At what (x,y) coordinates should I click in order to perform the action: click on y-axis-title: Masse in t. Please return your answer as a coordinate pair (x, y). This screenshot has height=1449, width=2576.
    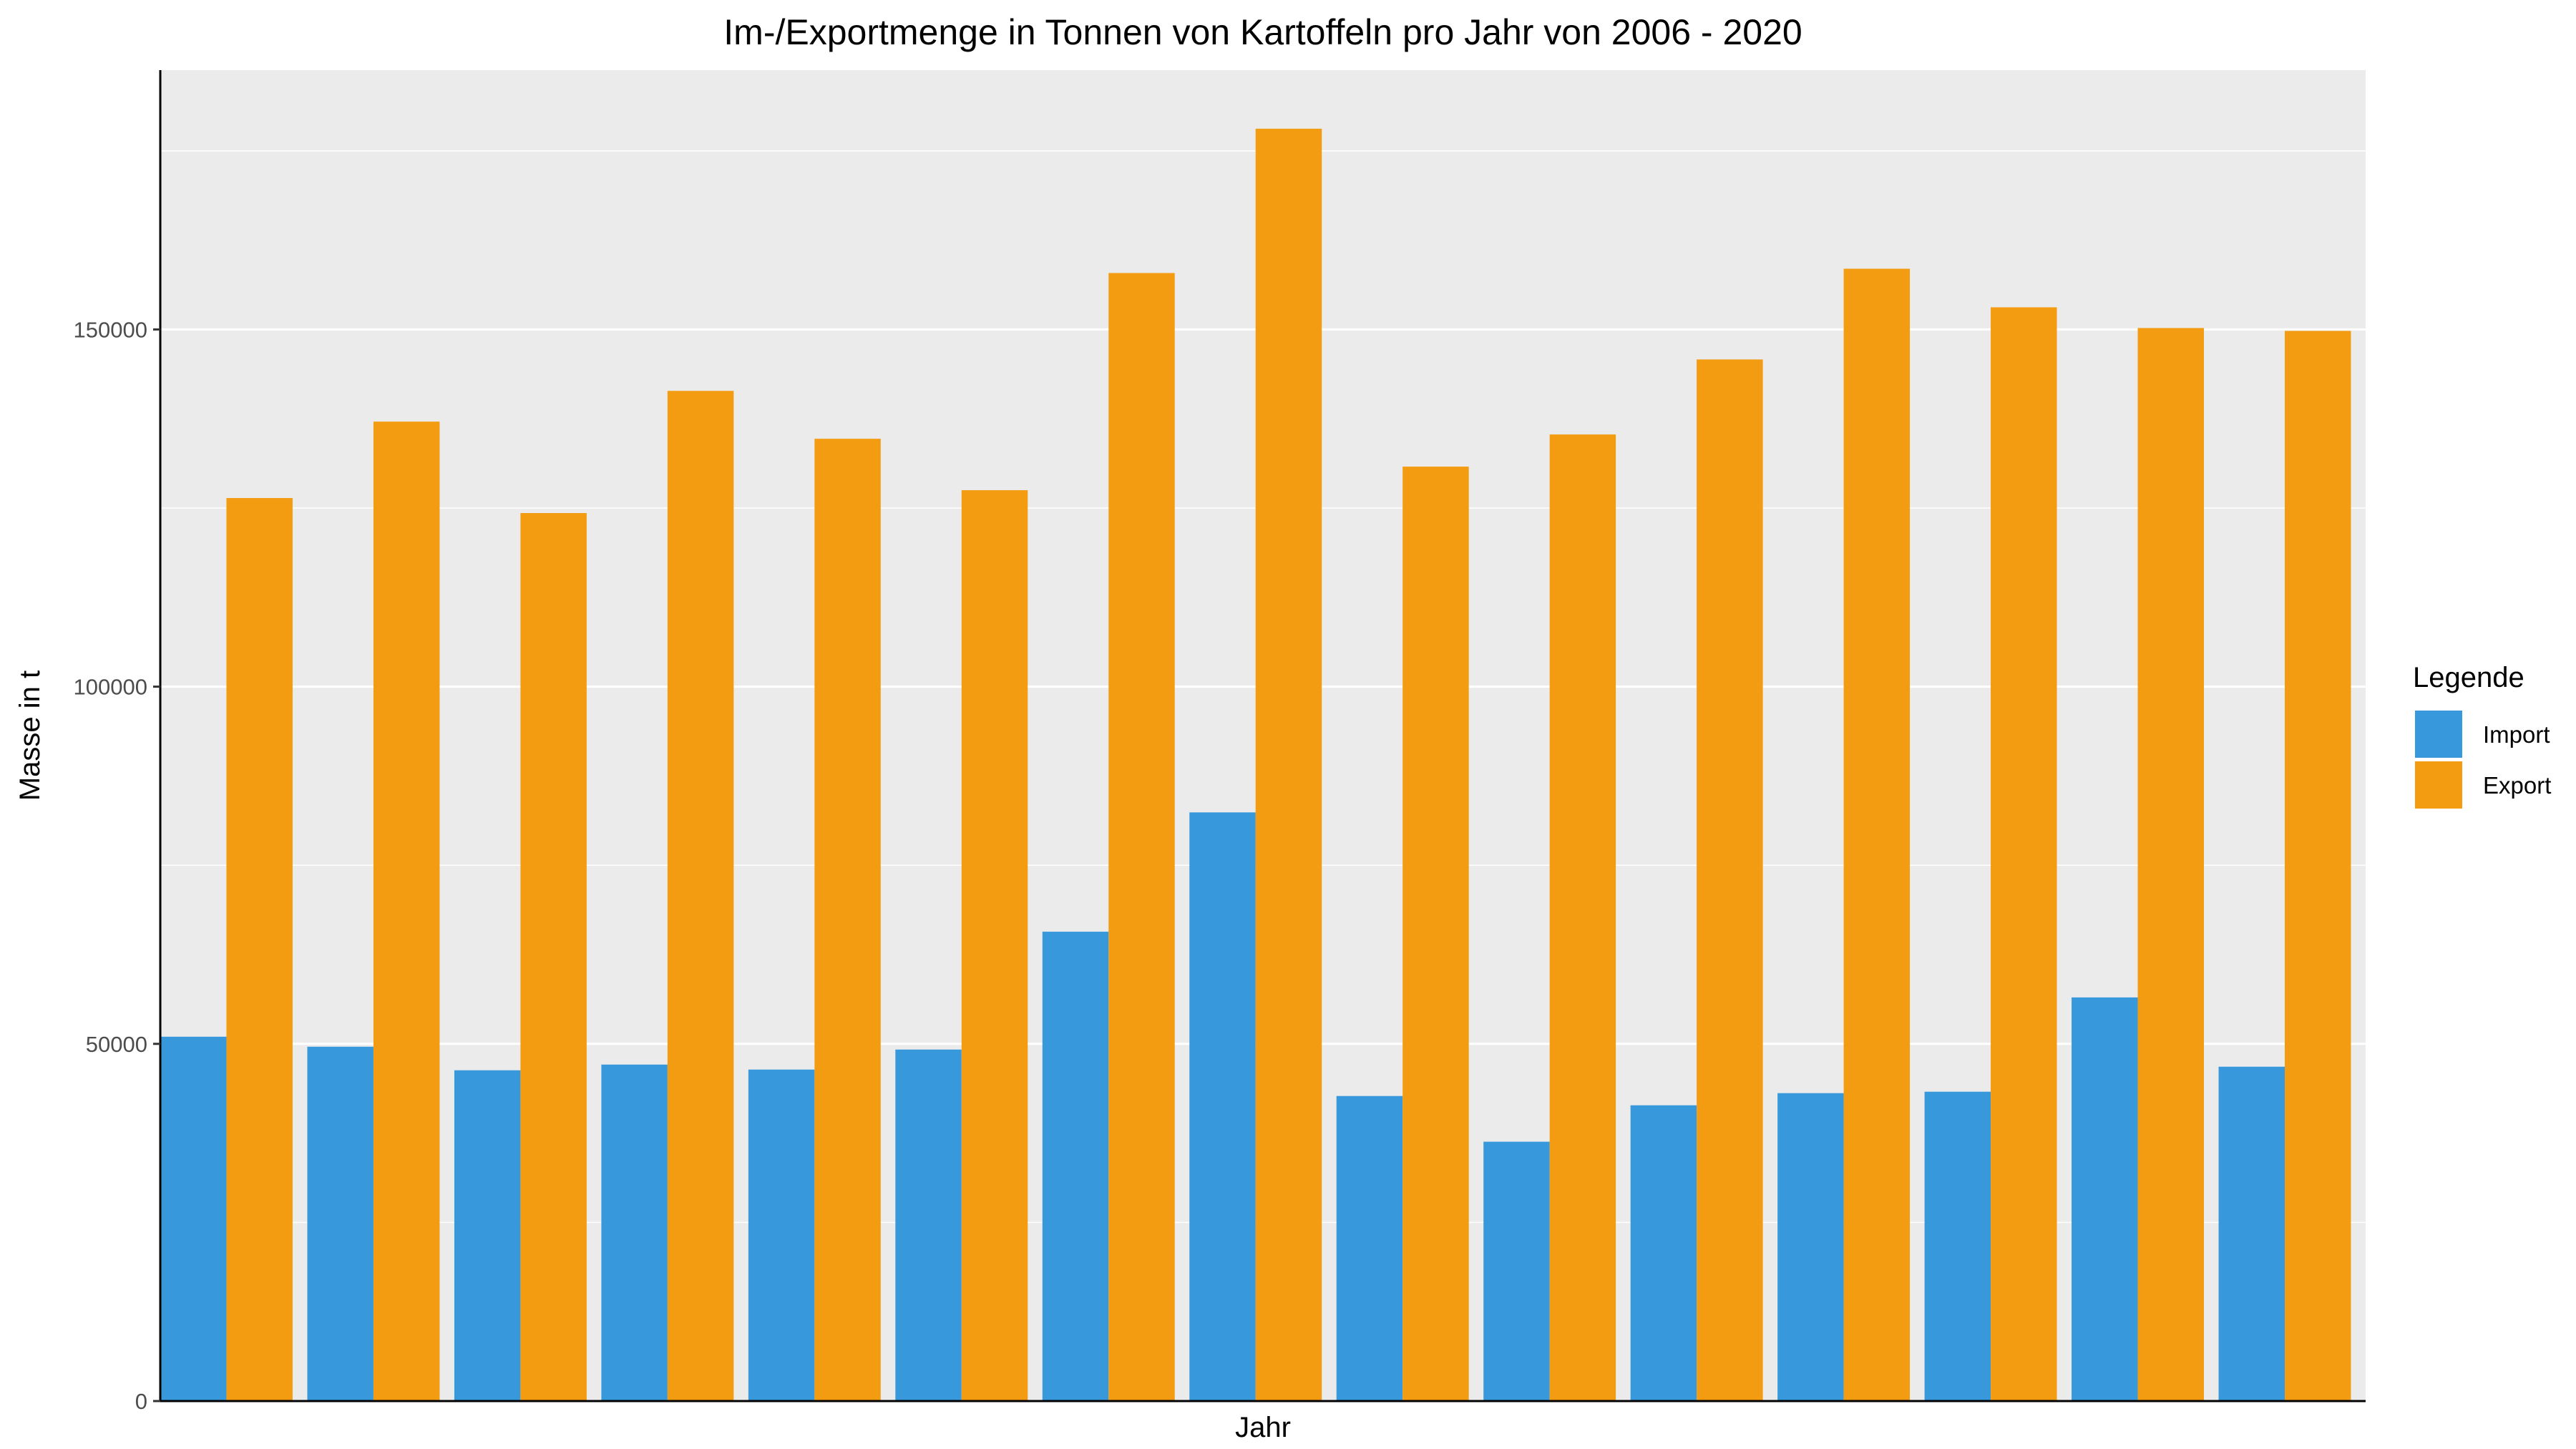
    Looking at the image, I should click on (30, 735).